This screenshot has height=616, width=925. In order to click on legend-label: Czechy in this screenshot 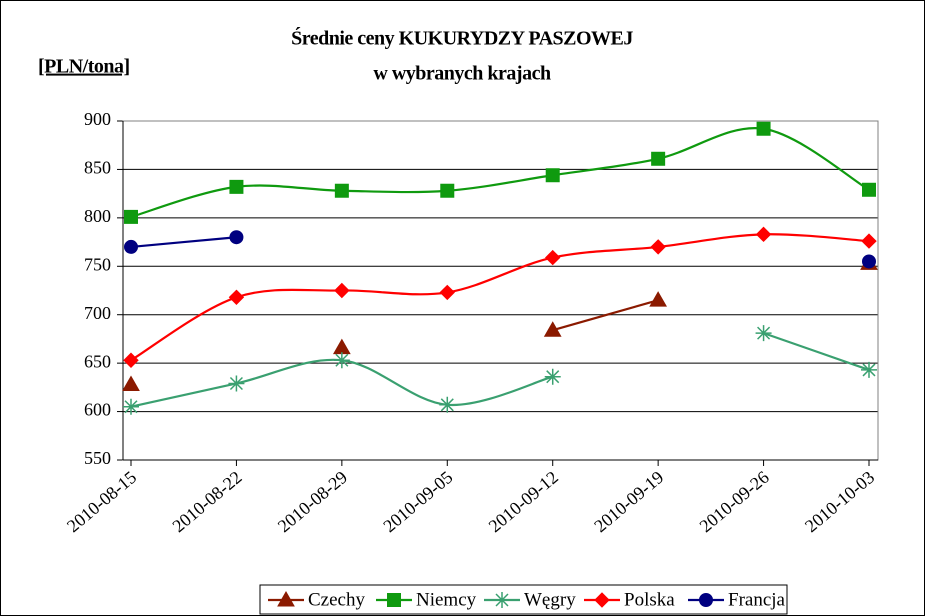, I will do `click(336, 599)`.